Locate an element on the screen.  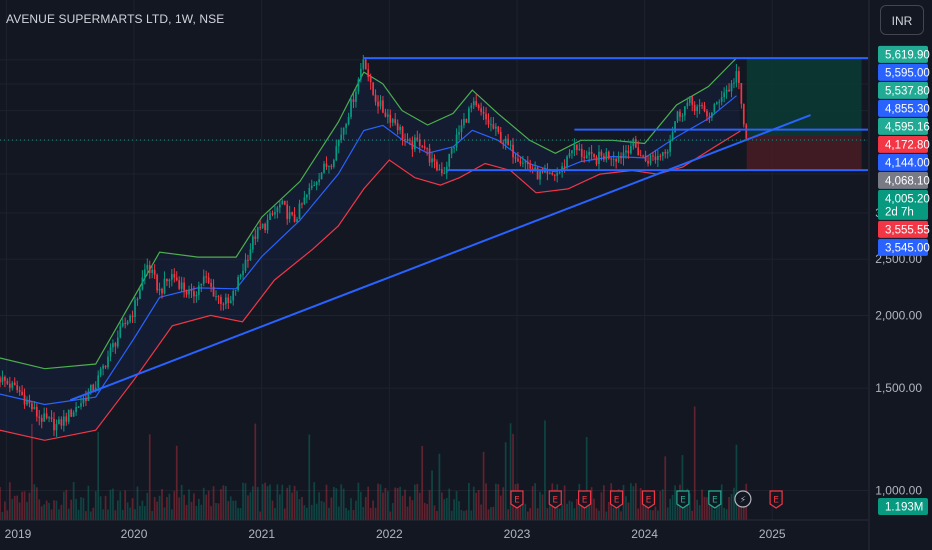
loss-zone is located at coordinates (804, 153).